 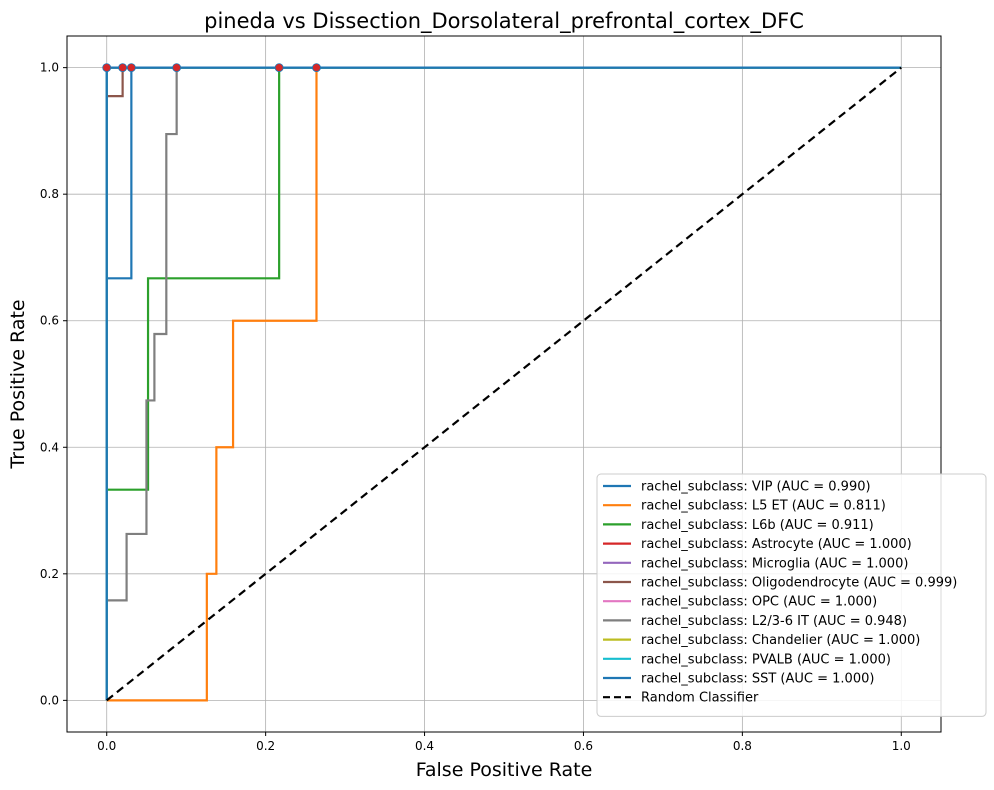 What do you see at coordinates (18, 384) in the screenshot?
I see `y-axis-label: True Positive Rate` at bounding box center [18, 384].